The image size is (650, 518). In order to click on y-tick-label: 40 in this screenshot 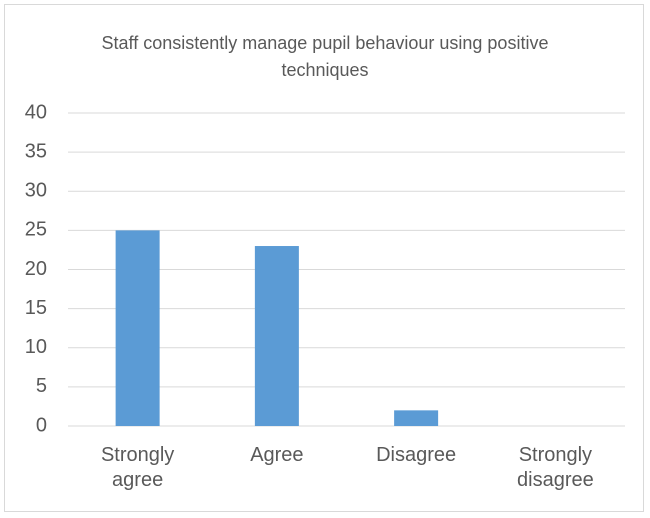, I will do `click(36, 112)`.